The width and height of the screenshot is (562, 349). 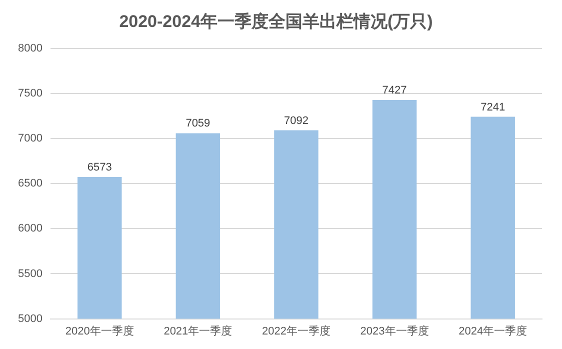 What do you see at coordinates (30, 184) in the screenshot?
I see `y-tick-label: 6500` at bounding box center [30, 184].